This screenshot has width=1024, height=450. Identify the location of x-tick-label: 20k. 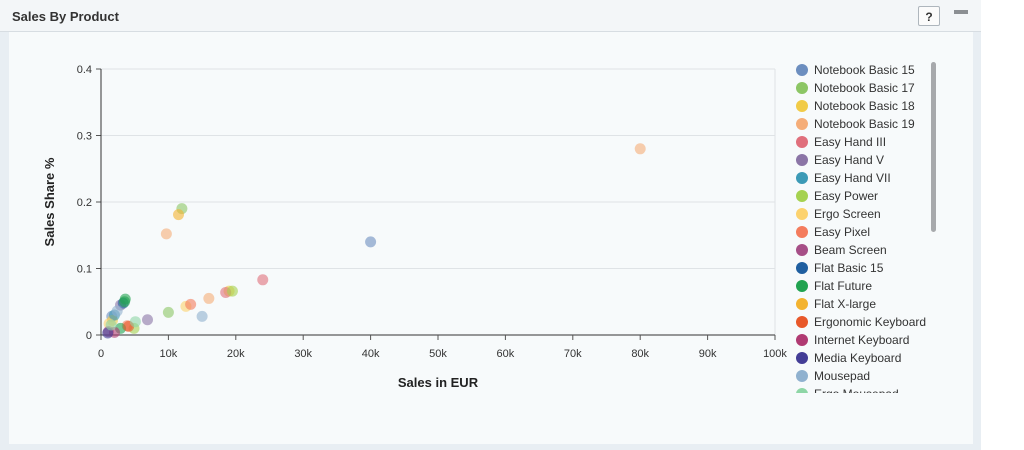
(236, 354).